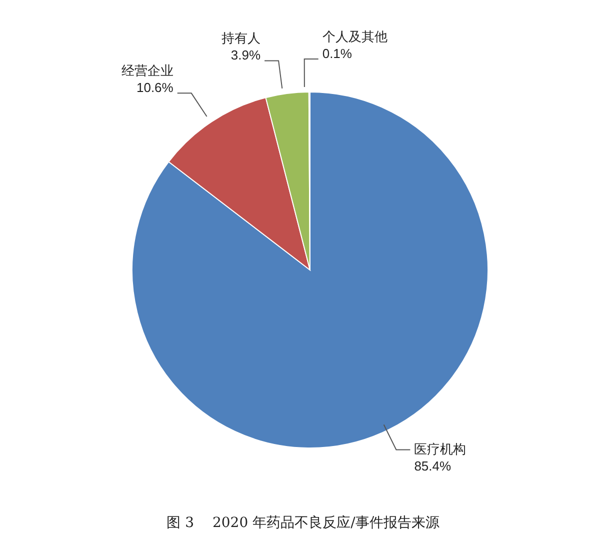 The height and width of the screenshot is (557, 606). Describe the element at coordinates (440, 450) in the screenshot. I see `slice-label: 医疗机构` at that location.